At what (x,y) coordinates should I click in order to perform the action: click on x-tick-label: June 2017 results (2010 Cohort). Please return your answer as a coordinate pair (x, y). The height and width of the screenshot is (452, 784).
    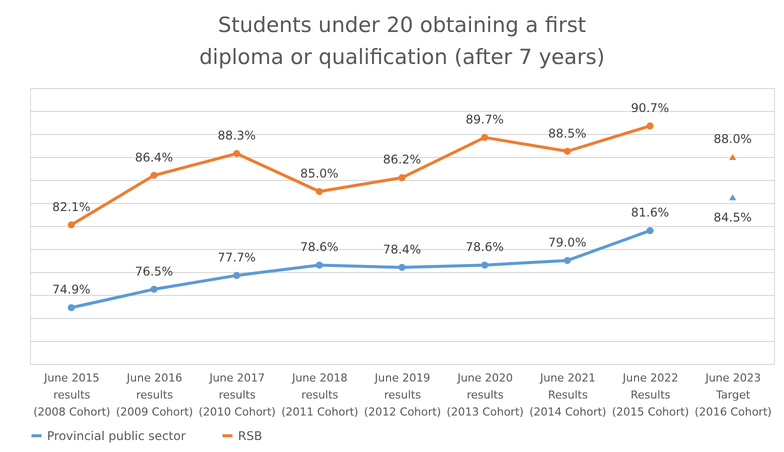
    Looking at the image, I should click on (237, 395).